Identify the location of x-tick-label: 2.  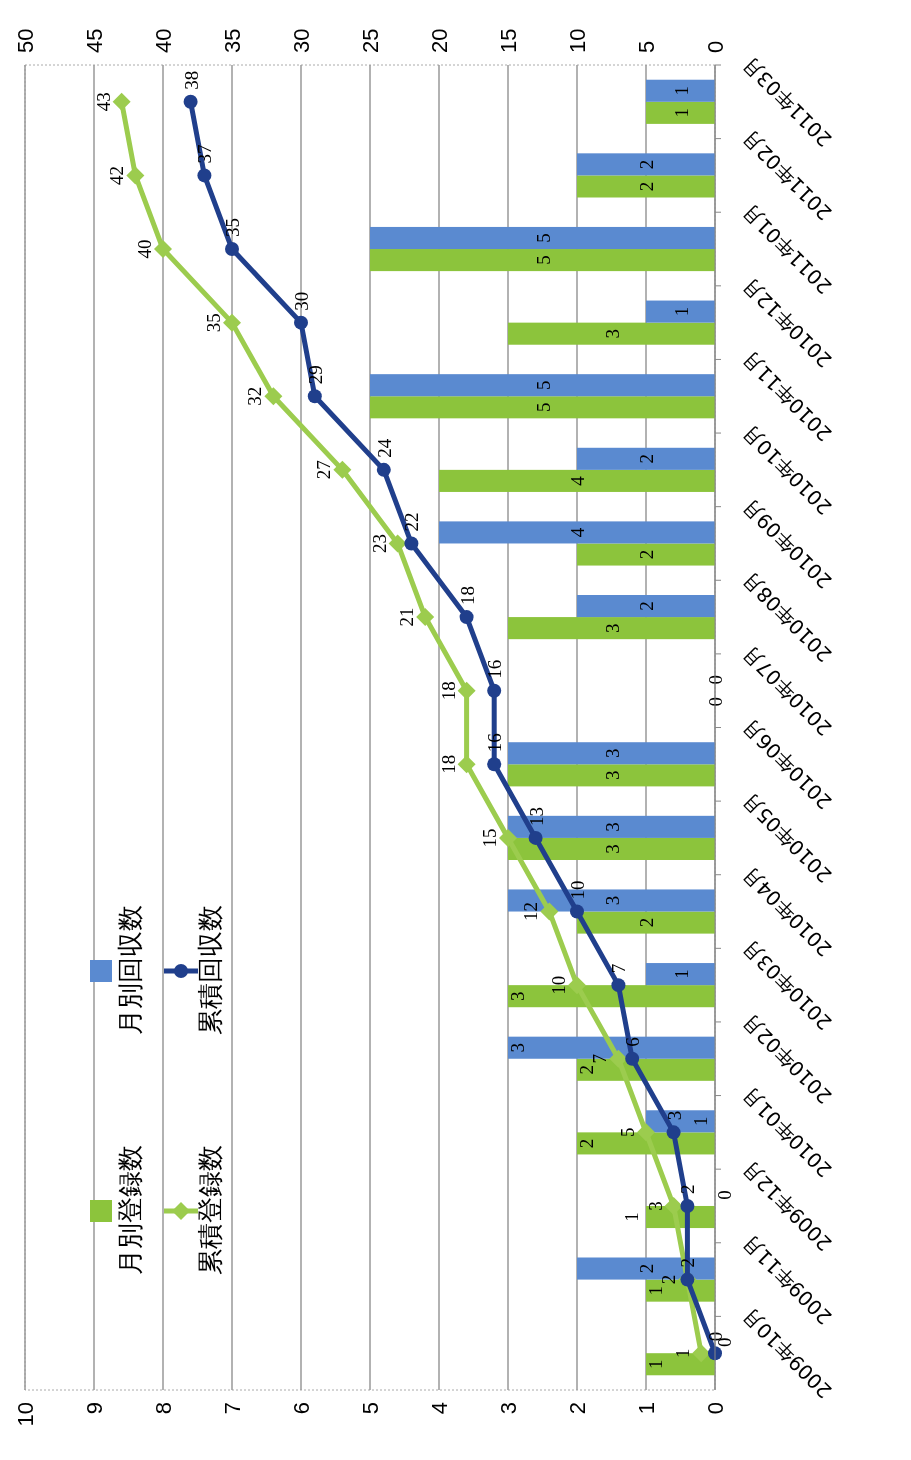
(577, 1408).